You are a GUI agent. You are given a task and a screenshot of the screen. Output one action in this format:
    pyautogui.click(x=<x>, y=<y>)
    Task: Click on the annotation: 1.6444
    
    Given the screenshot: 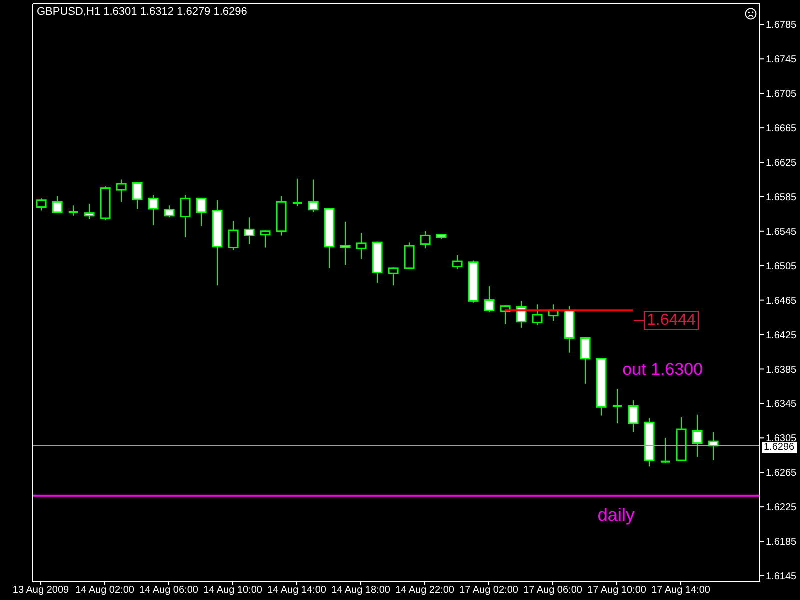 What is the action you would take?
    pyautogui.click(x=671, y=320)
    